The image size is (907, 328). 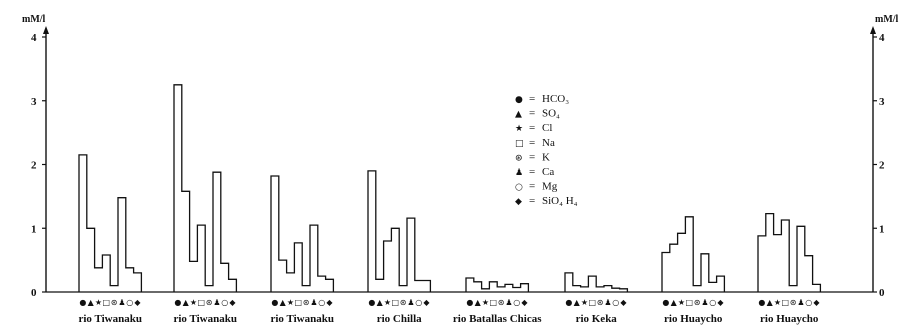 What do you see at coordinates (519, 158) in the screenshot?
I see `legend-symbol: ⊛` at bounding box center [519, 158].